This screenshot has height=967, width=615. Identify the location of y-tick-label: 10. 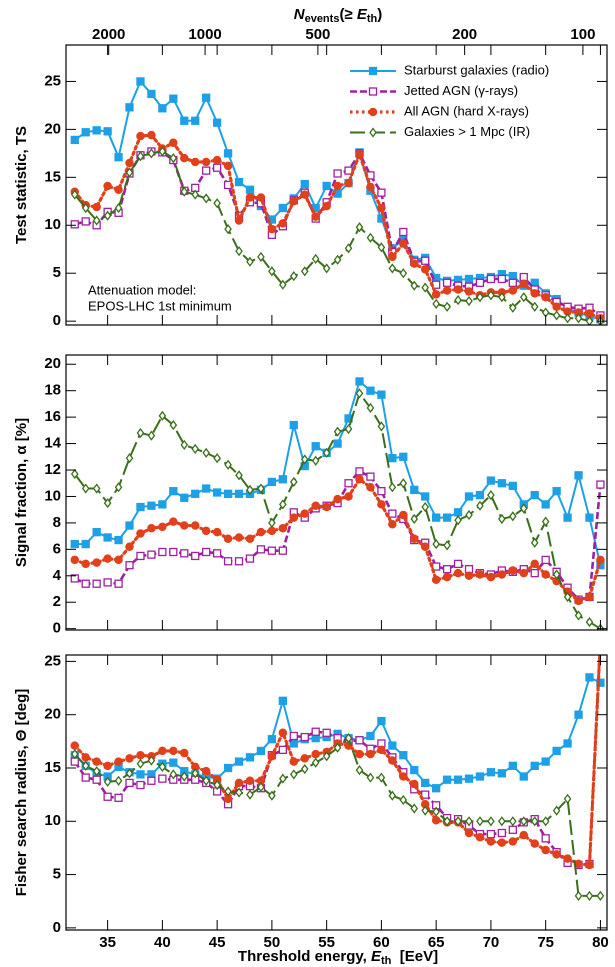
(52, 820).